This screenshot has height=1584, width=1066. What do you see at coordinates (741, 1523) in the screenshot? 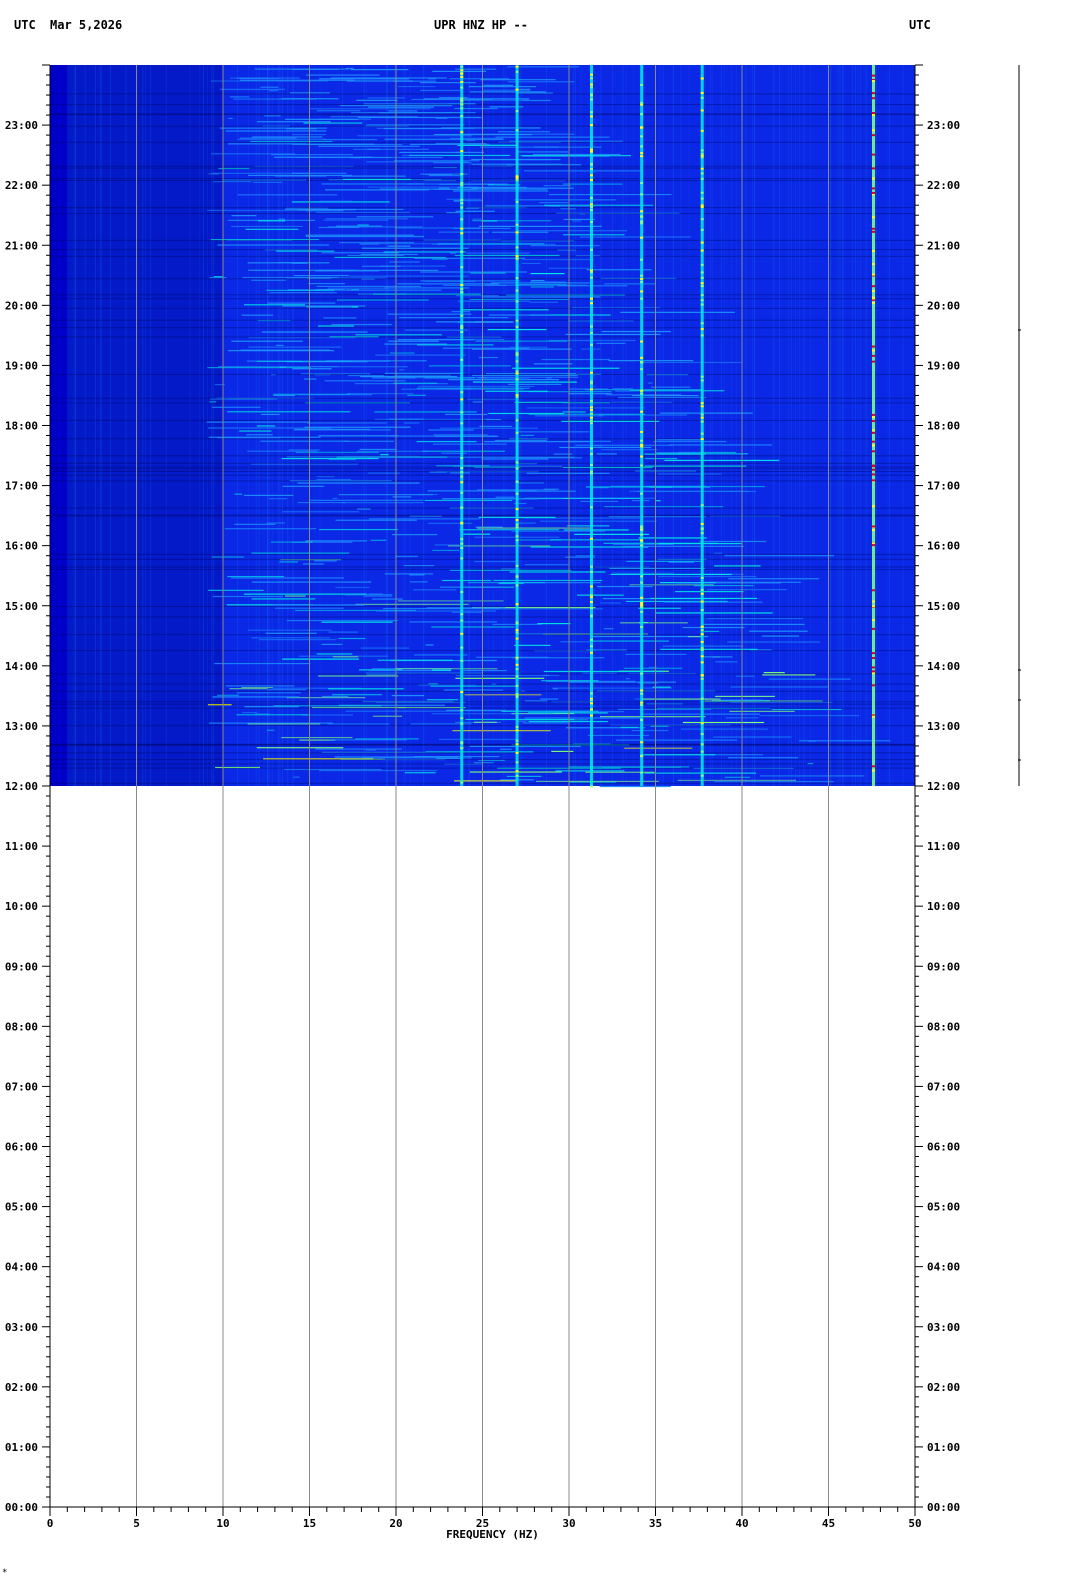
I see `x-tick-label: 40` at bounding box center [741, 1523].